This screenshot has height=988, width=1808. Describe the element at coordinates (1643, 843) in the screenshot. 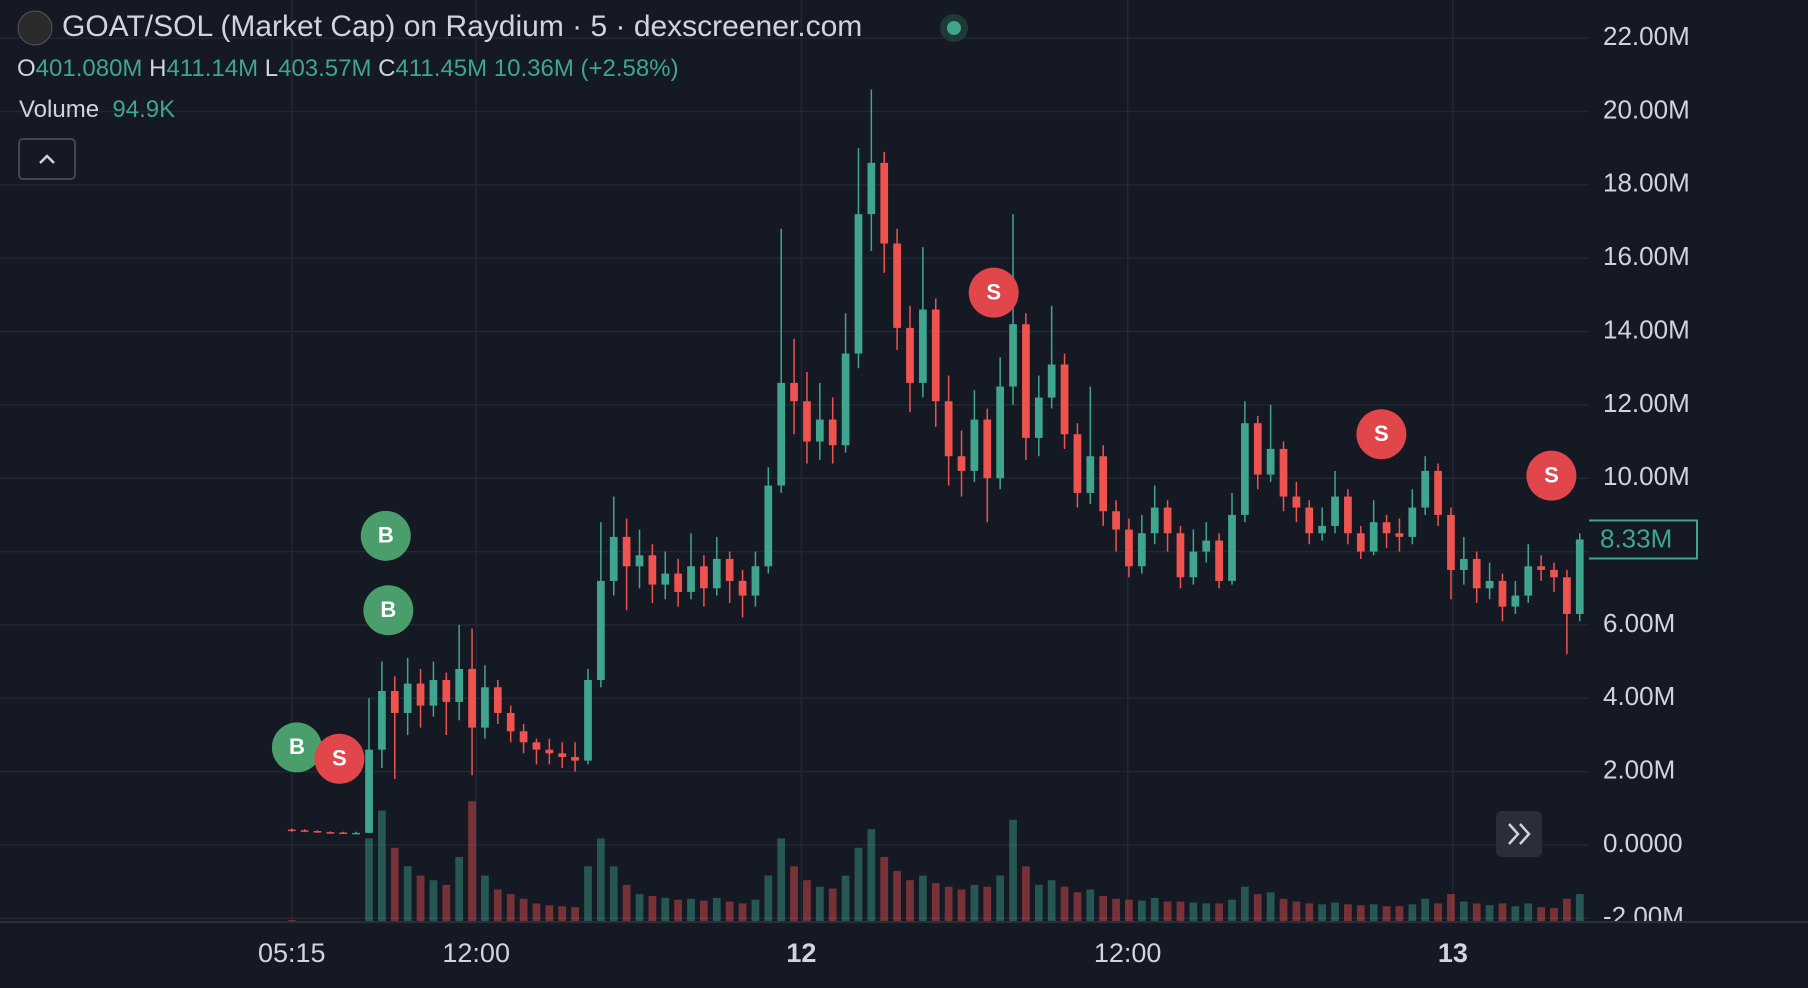

I see `y-tick-label: 0.0000` at that location.